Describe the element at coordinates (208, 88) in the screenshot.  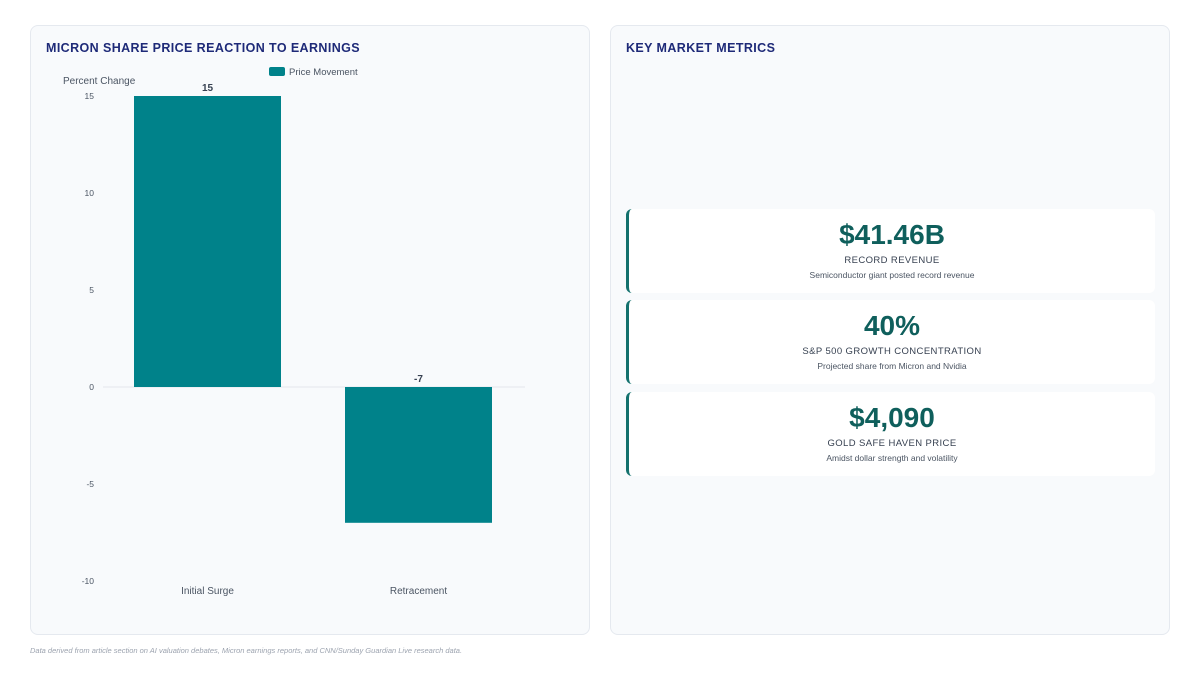
I see `data-label: 15` at that location.